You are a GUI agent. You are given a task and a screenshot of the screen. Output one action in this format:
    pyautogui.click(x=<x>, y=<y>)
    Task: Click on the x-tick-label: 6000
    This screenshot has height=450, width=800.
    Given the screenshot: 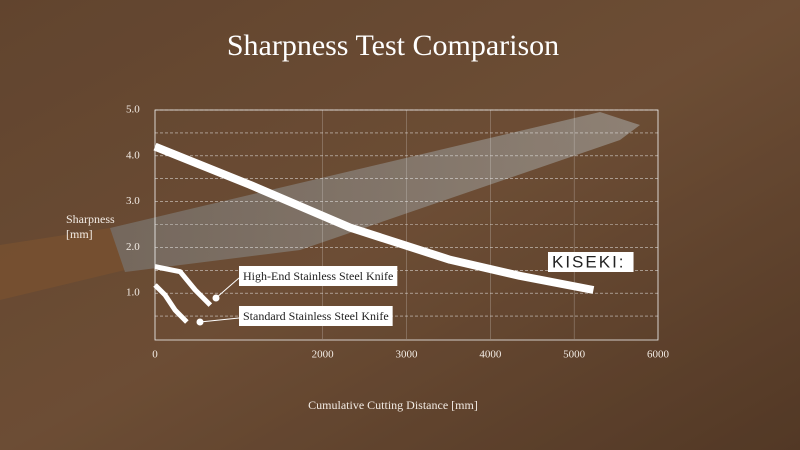 What is the action you would take?
    pyautogui.click(x=658, y=355)
    